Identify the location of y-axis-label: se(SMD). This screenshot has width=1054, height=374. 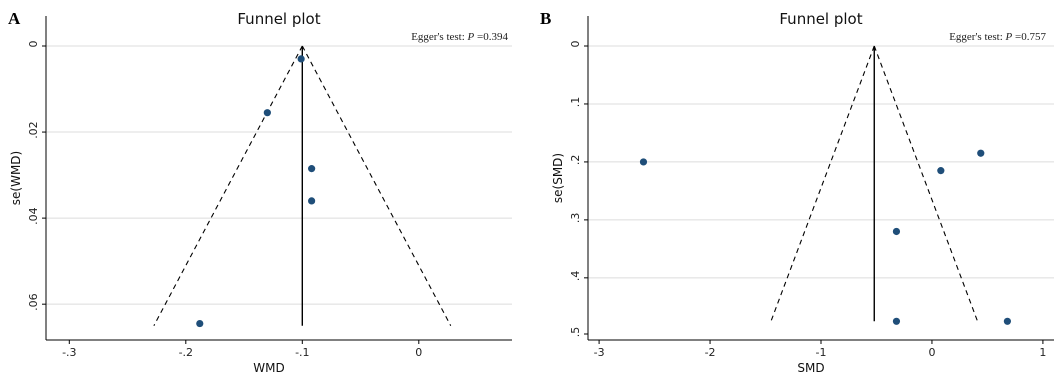
(558, 178).